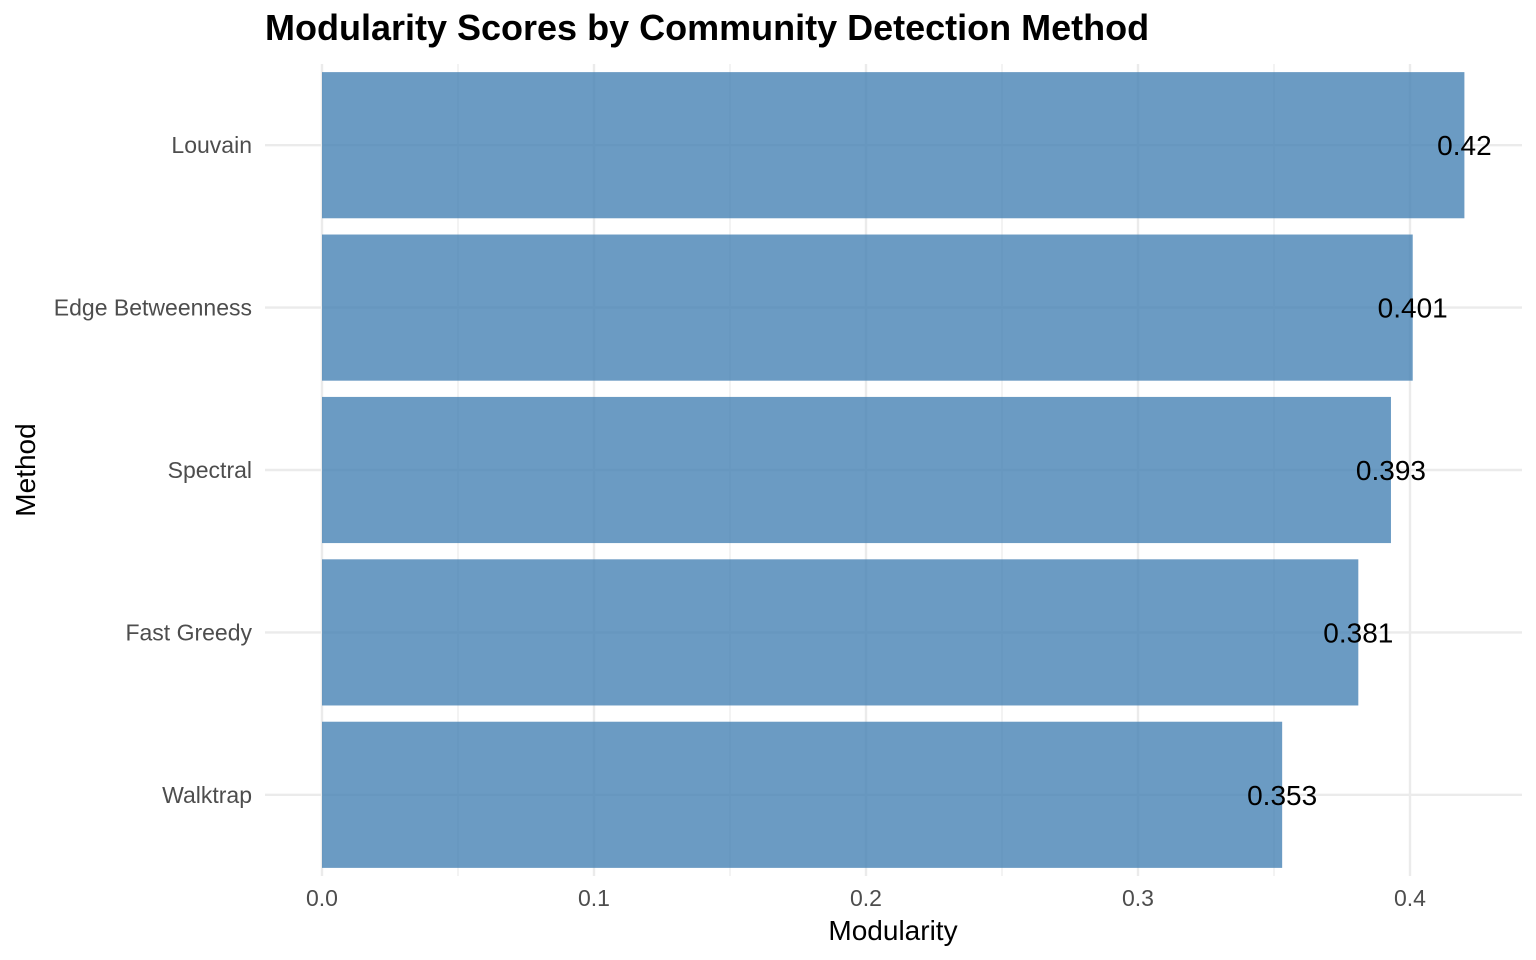 Image resolution: width=1536 pixels, height=960 pixels. Describe the element at coordinates (1358, 632) in the screenshot. I see `data-label: 0.381` at that location.